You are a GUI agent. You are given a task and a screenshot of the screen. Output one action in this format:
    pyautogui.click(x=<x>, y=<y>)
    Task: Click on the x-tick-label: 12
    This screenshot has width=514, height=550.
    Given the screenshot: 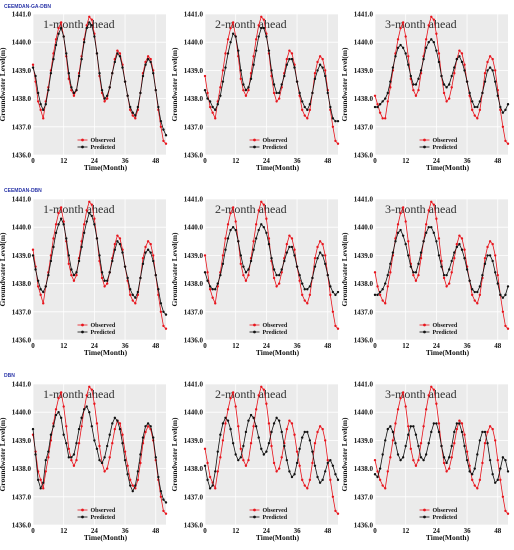 What is the action you would take?
    pyautogui.click(x=406, y=531)
    